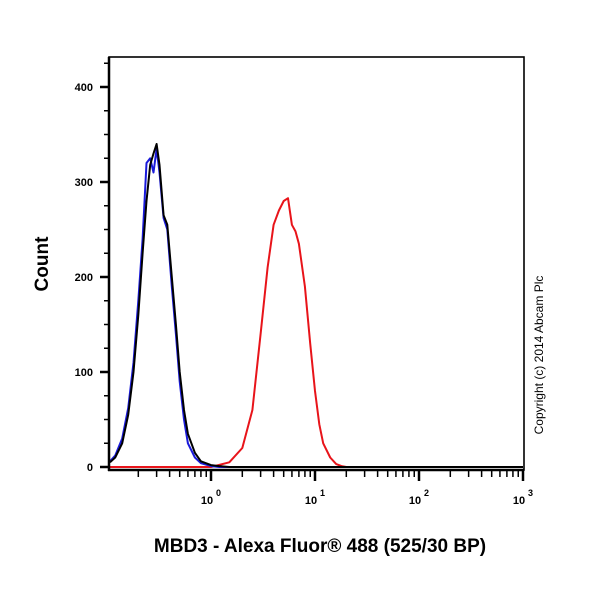 The height and width of the screenshot is (600, 600). What do you see at coordinates (84, 88) in the screenshot?
I see `y-tick-label: 400` at bounding box center [84, 88].